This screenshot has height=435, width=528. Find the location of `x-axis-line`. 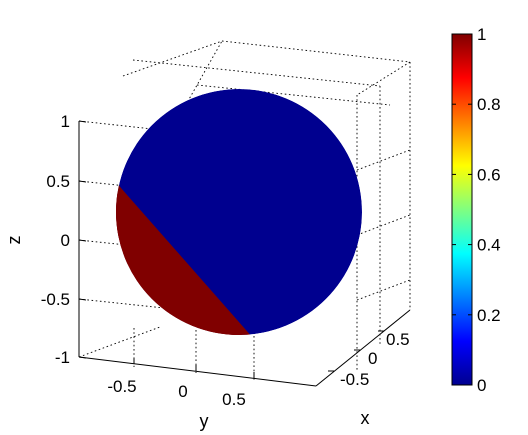

x-axis-line is located at coordinates (363, 348).